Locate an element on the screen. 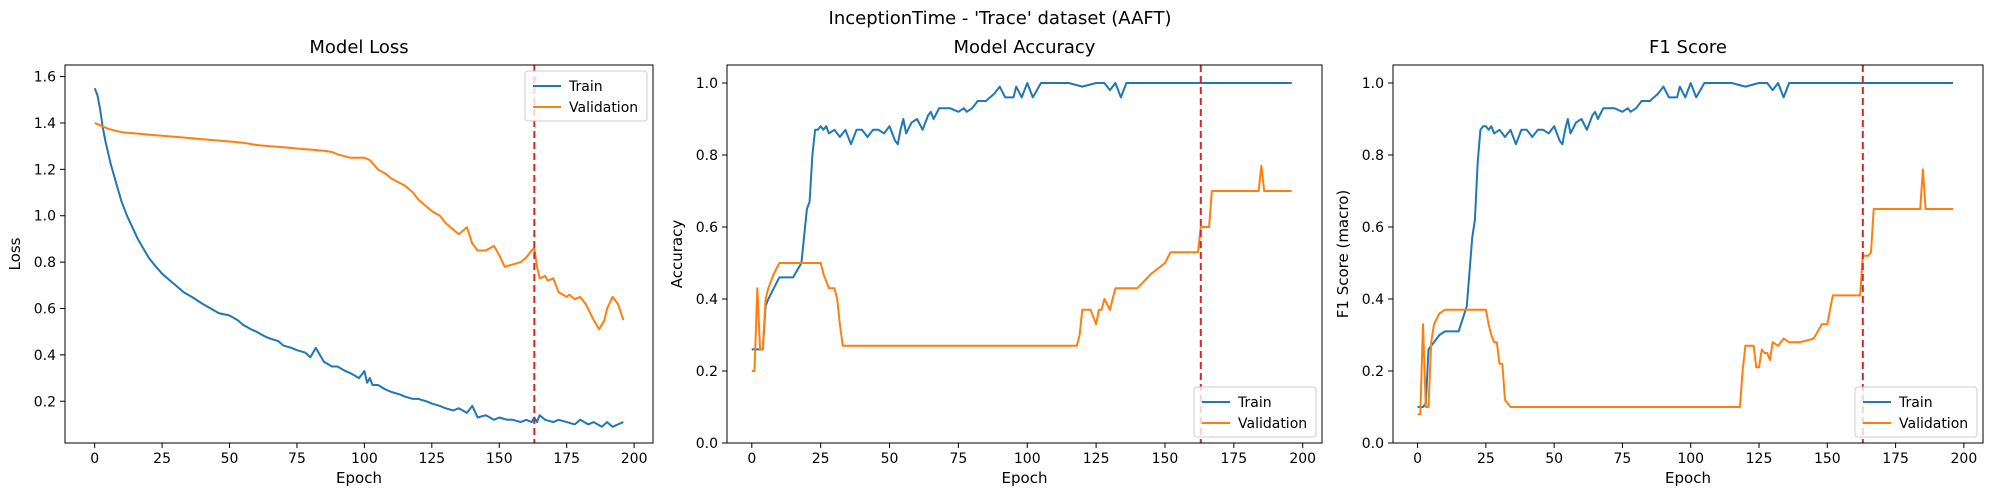 The width and height of the screenshot is (2000, 500). chart-title: Model Accuracy is located at coordinates (1025, 47).